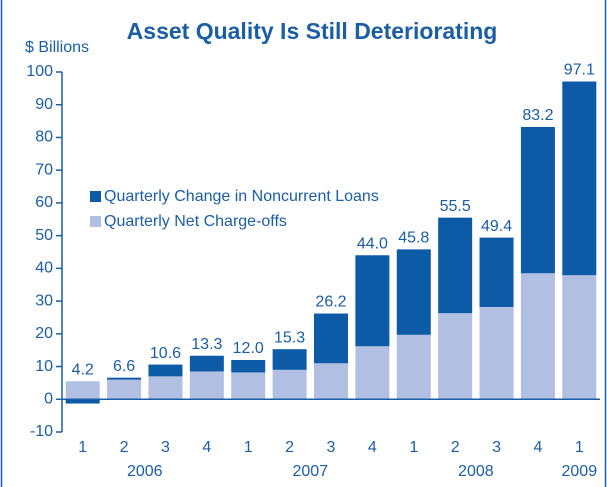 The image size is (607, 487). I want to click on data-label: 97.1, so click(579, 70).